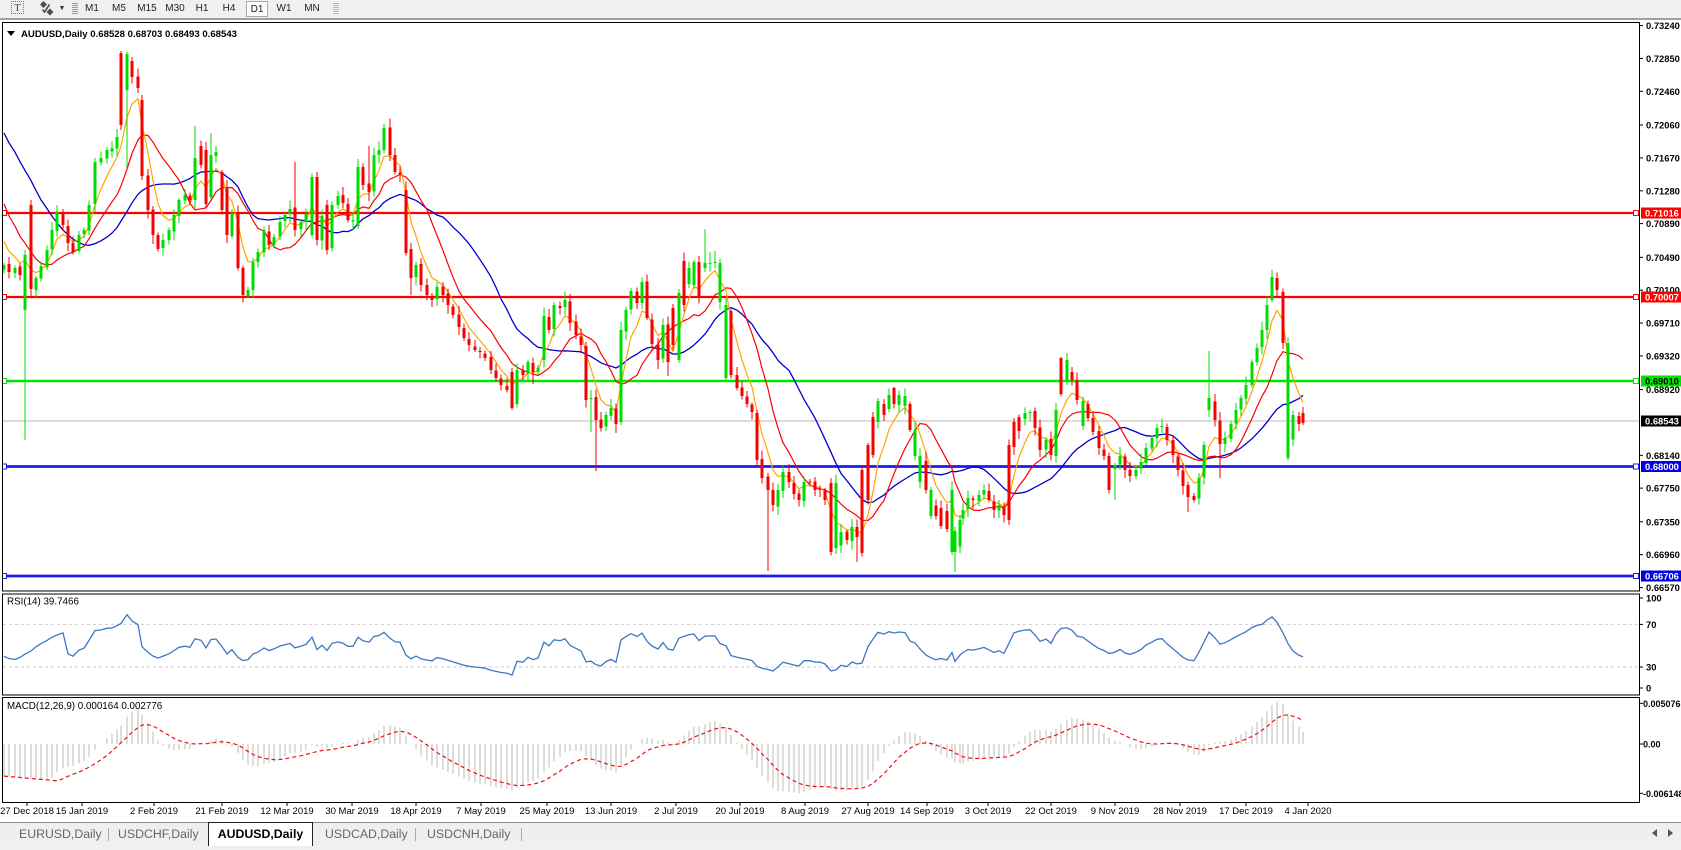 The image size is (1681, 850). What do you see at coordinates (1663, 488) in the screenshot?
I see `svg-text: 0.67750` at bounding box center [1663, 488].